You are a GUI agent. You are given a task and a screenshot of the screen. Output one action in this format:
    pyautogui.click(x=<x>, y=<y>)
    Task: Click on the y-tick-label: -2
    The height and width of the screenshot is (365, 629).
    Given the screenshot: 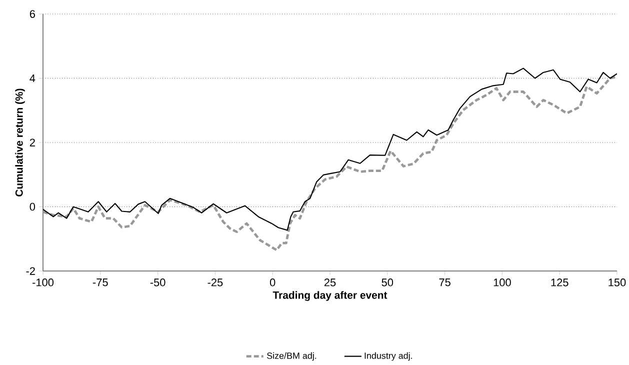 What is the action you would take?
    pyautogui.click(x=30, y=271)
    